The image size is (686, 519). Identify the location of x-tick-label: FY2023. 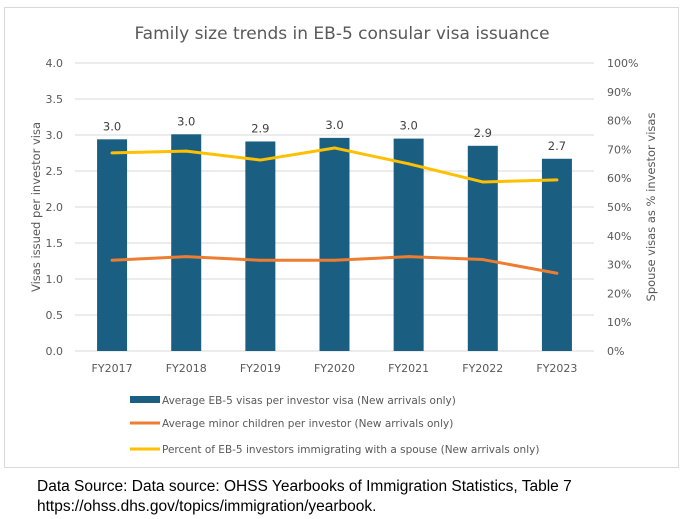
(556, 368).